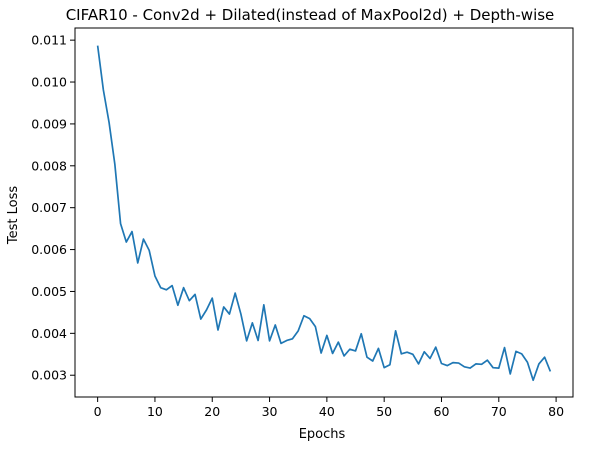  I want to click on y-axis-label: Test Loss, so click(13, 215).